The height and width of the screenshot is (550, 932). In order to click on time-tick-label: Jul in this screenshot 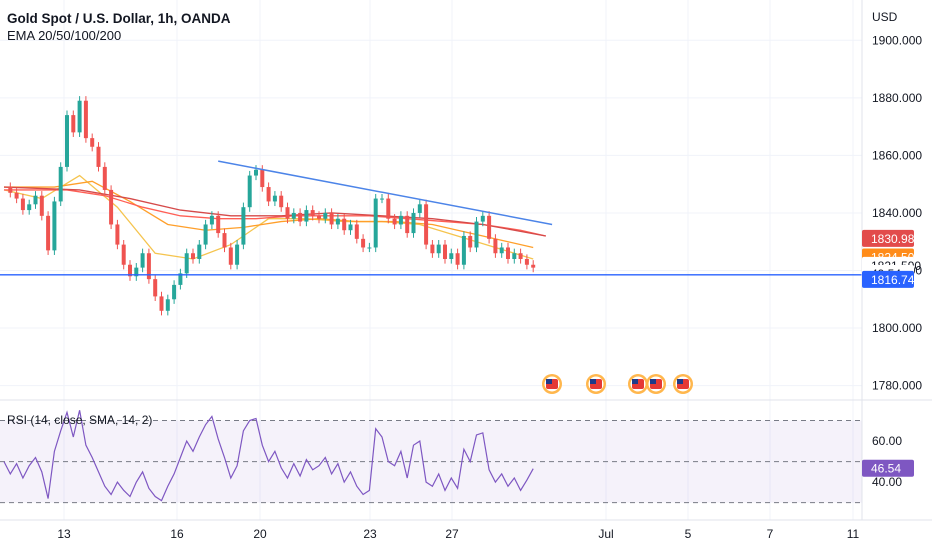, I will do `click(605, 534)`.